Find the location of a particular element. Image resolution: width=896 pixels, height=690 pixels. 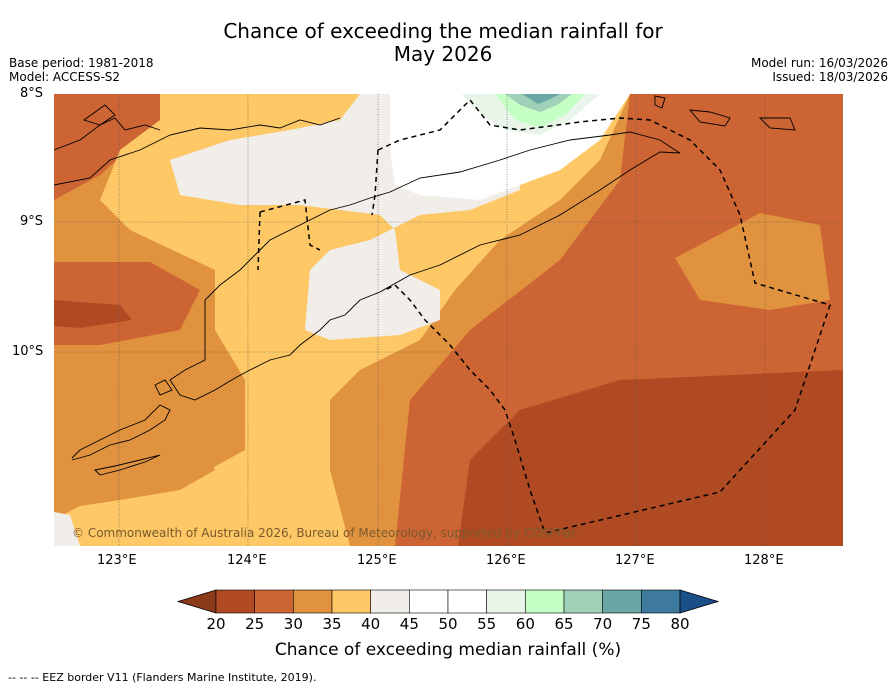

colorbar-tick-label: 45 is located at coordinates (409, 624).